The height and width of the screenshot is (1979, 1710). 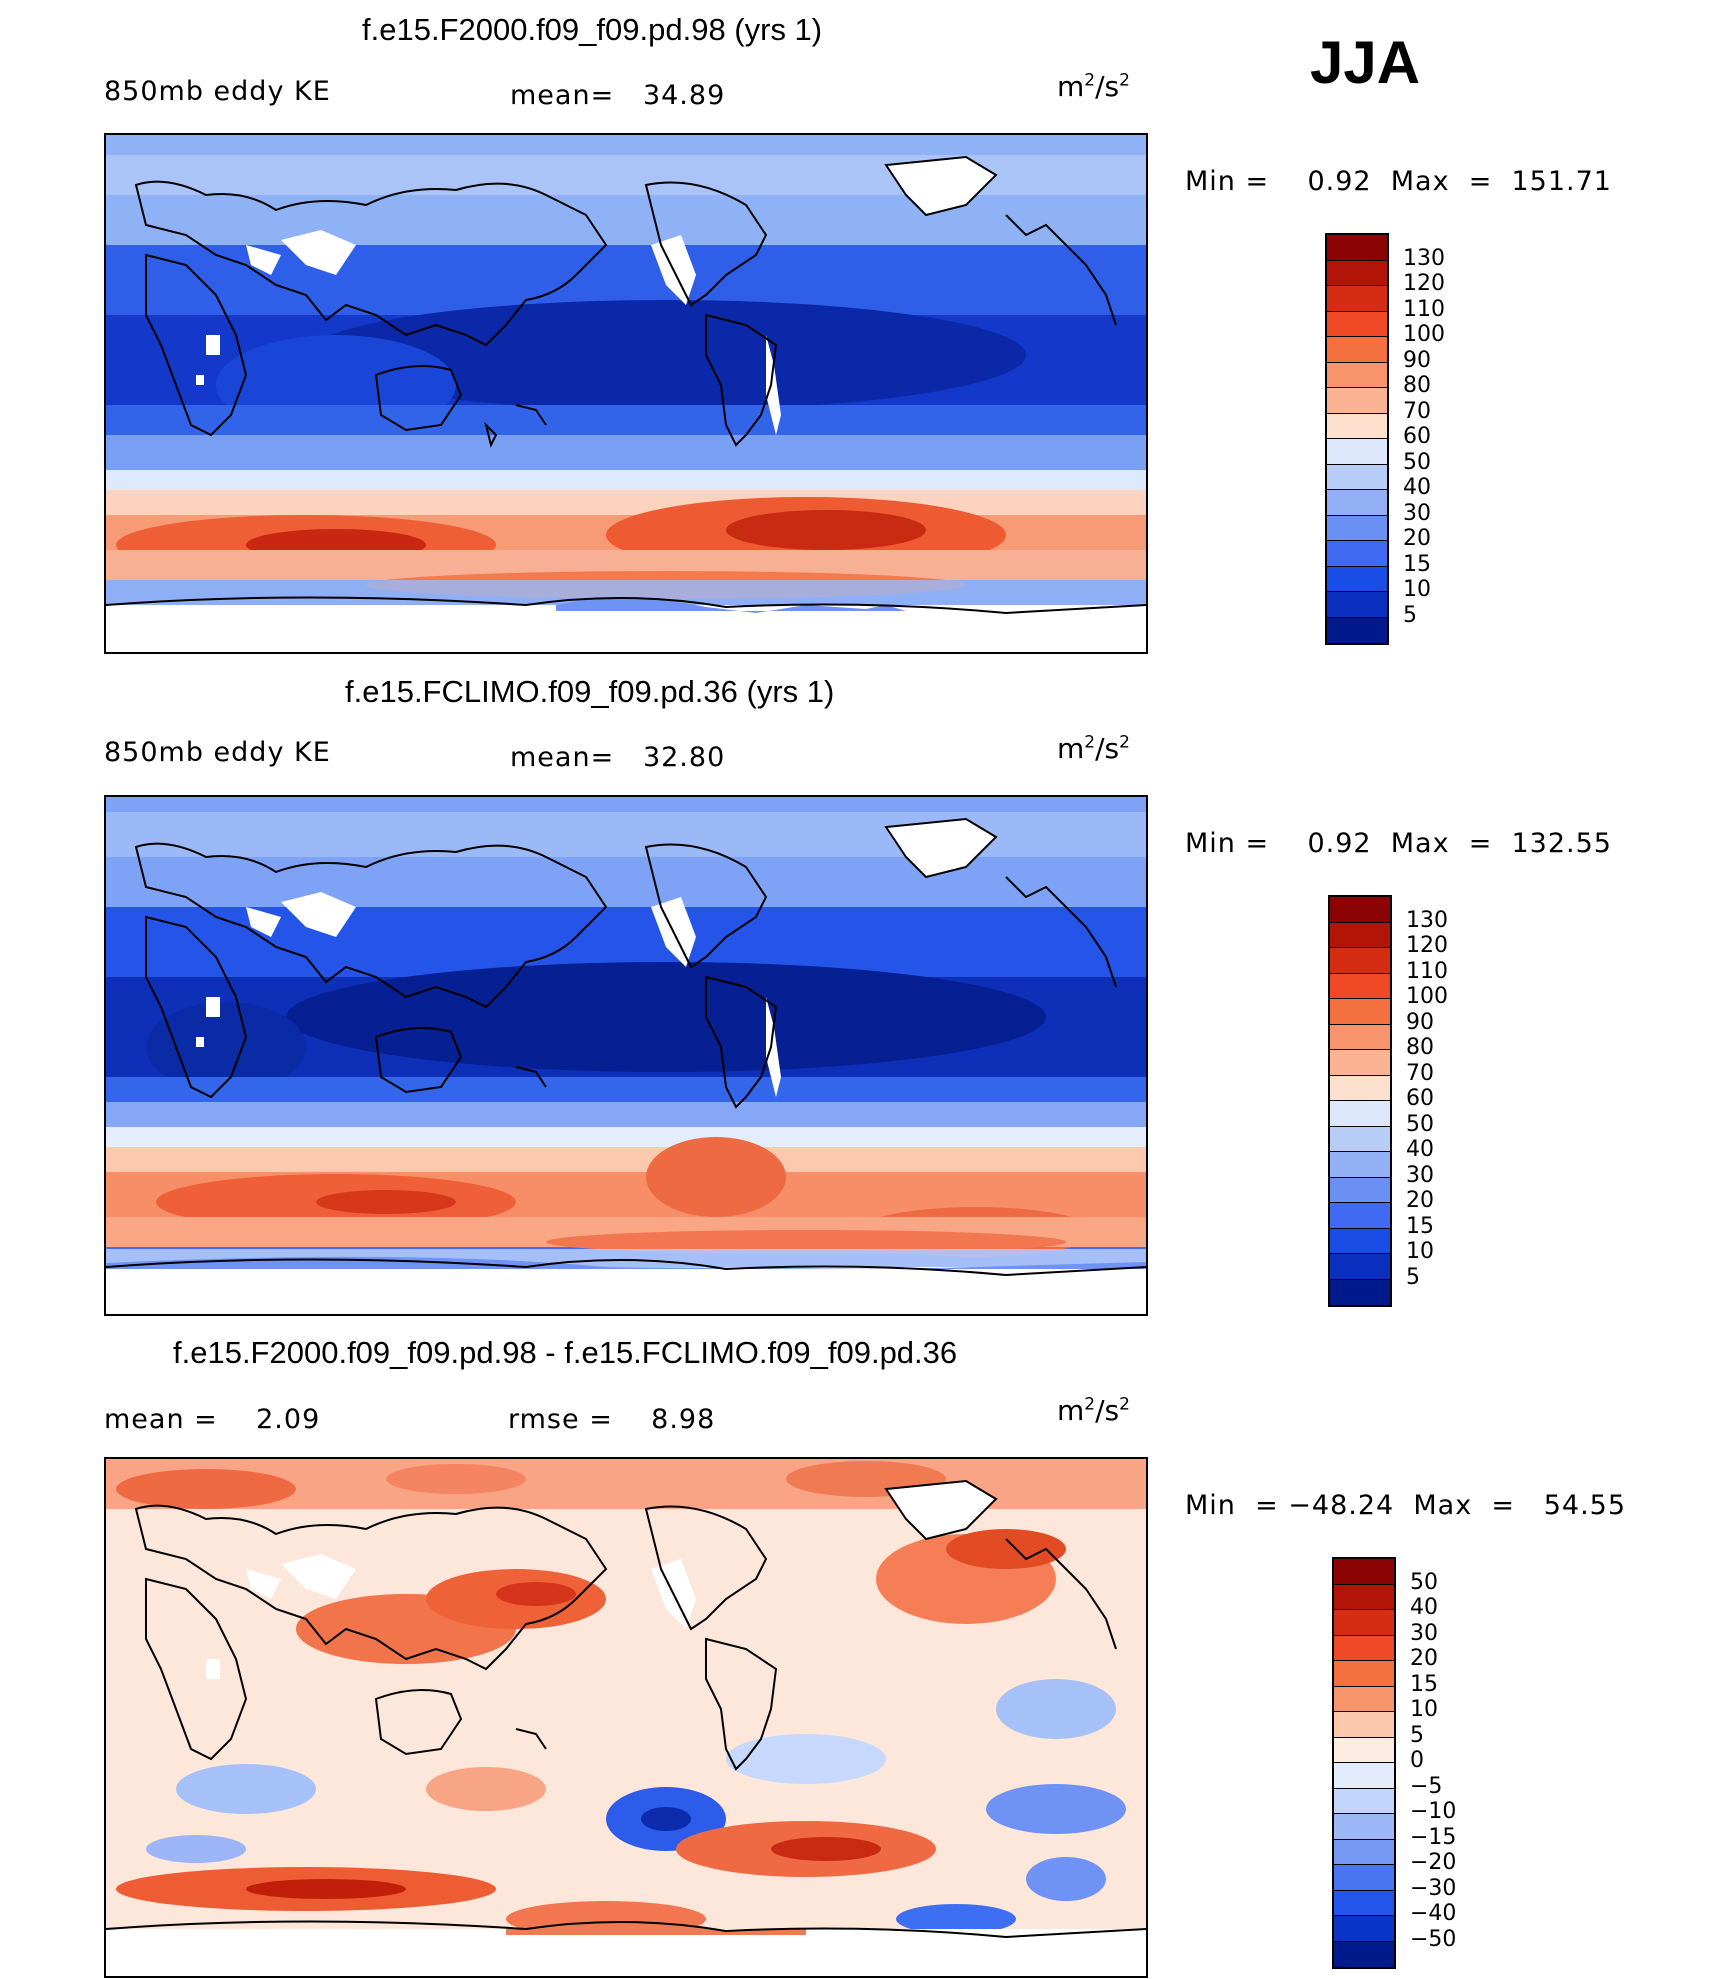 What do you see at coordinates (1417, 411) in the screenshot?
I see `colorbar-tick-label: 70` at bounding box center [1417, 411].